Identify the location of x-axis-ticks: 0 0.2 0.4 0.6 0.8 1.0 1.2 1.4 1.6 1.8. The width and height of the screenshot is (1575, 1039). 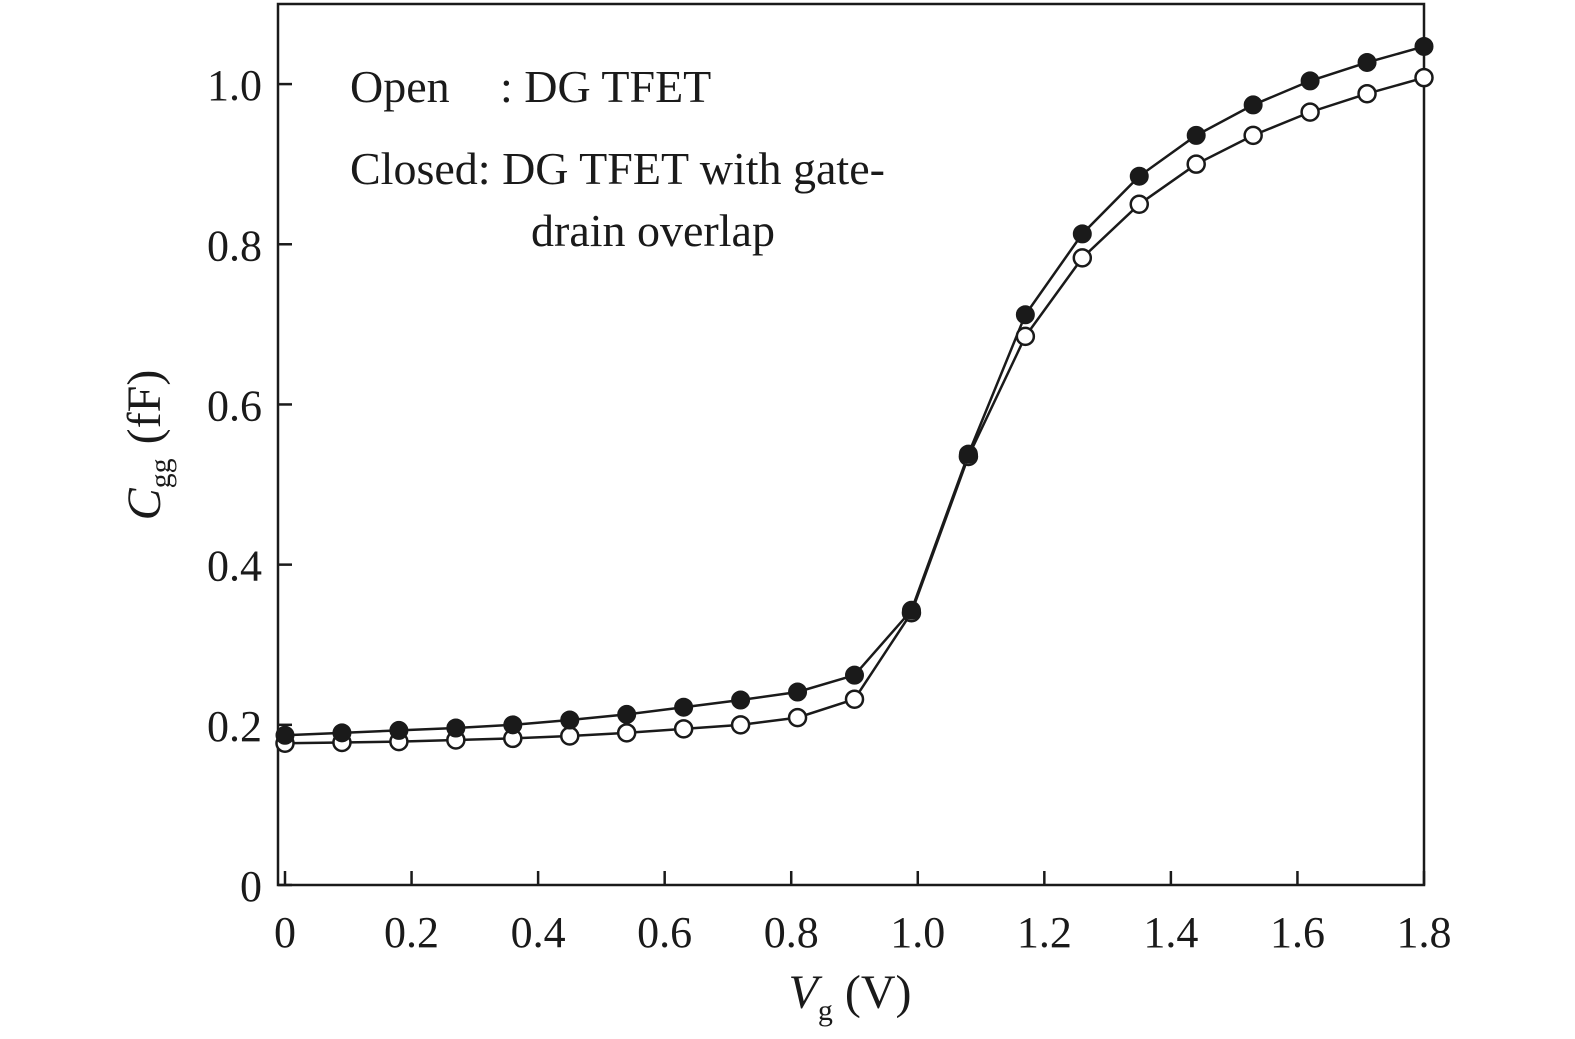
(863, 914).